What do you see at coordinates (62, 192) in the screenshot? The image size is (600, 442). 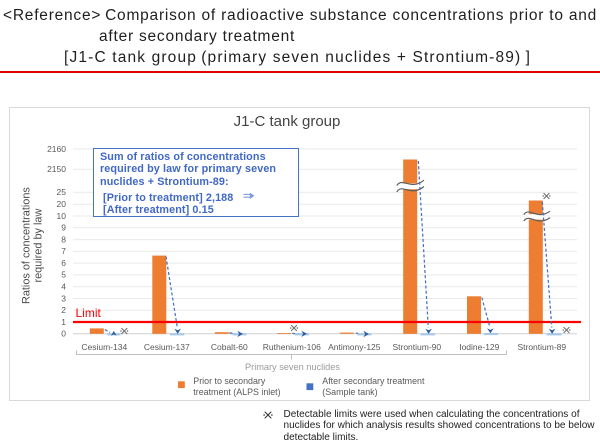 I see `svg-text: 25` at bounding box center [62, 192].